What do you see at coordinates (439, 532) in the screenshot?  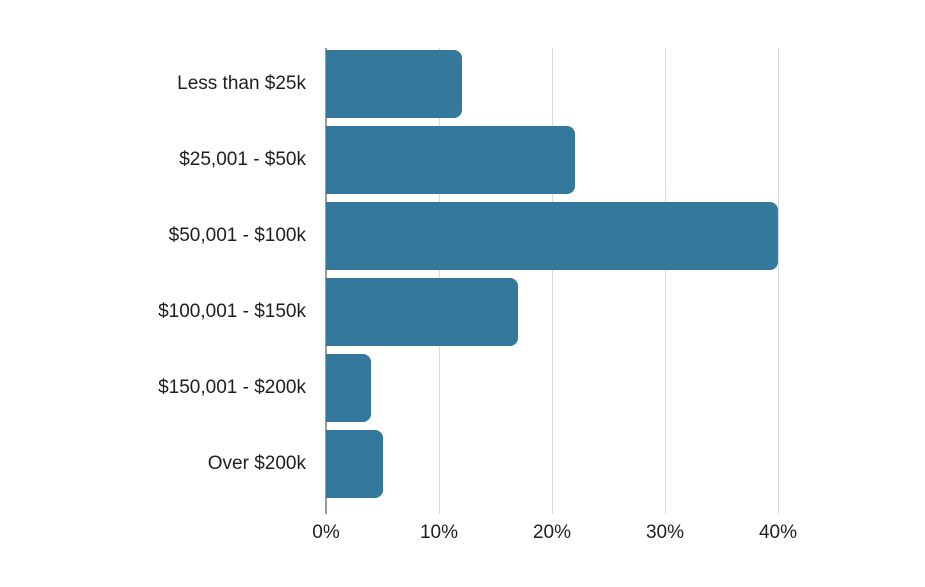 I see `x-tick-label: 10%` at bounding box center [439, 532].